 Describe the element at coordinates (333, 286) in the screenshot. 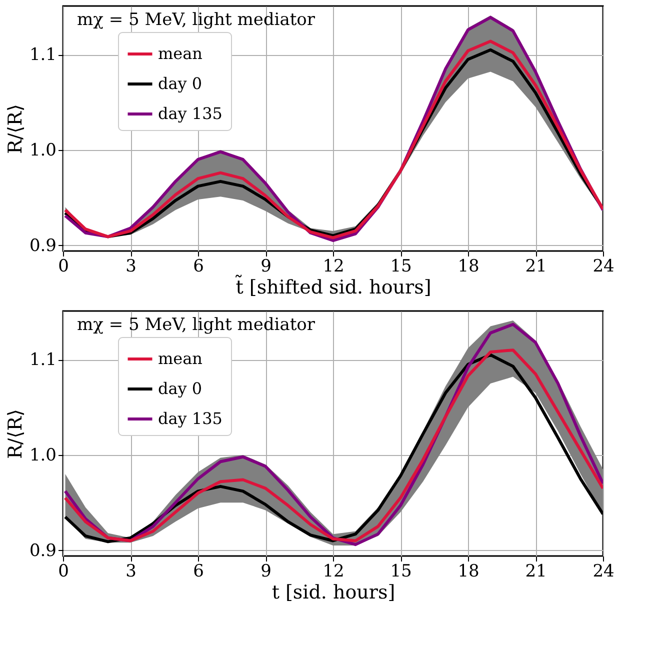

I see `x-axis-title: t̃ [shifted sid. hours]` at that location.